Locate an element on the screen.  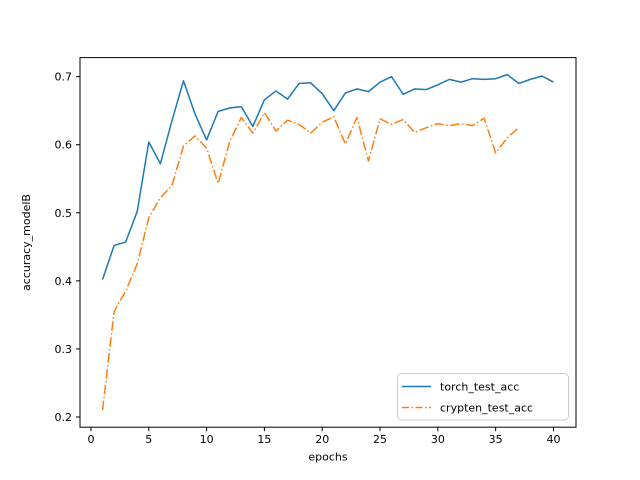
y-tick-label: 0.7 is located at coordinates (64, 77).